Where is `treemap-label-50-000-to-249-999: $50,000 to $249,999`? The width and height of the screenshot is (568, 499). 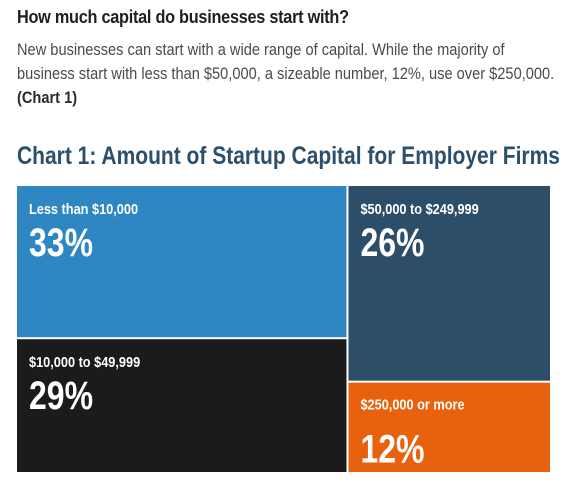 treemap-label-50-000-to-249-999: $50,000 to $249,999 is located at coordinates (419, 208).